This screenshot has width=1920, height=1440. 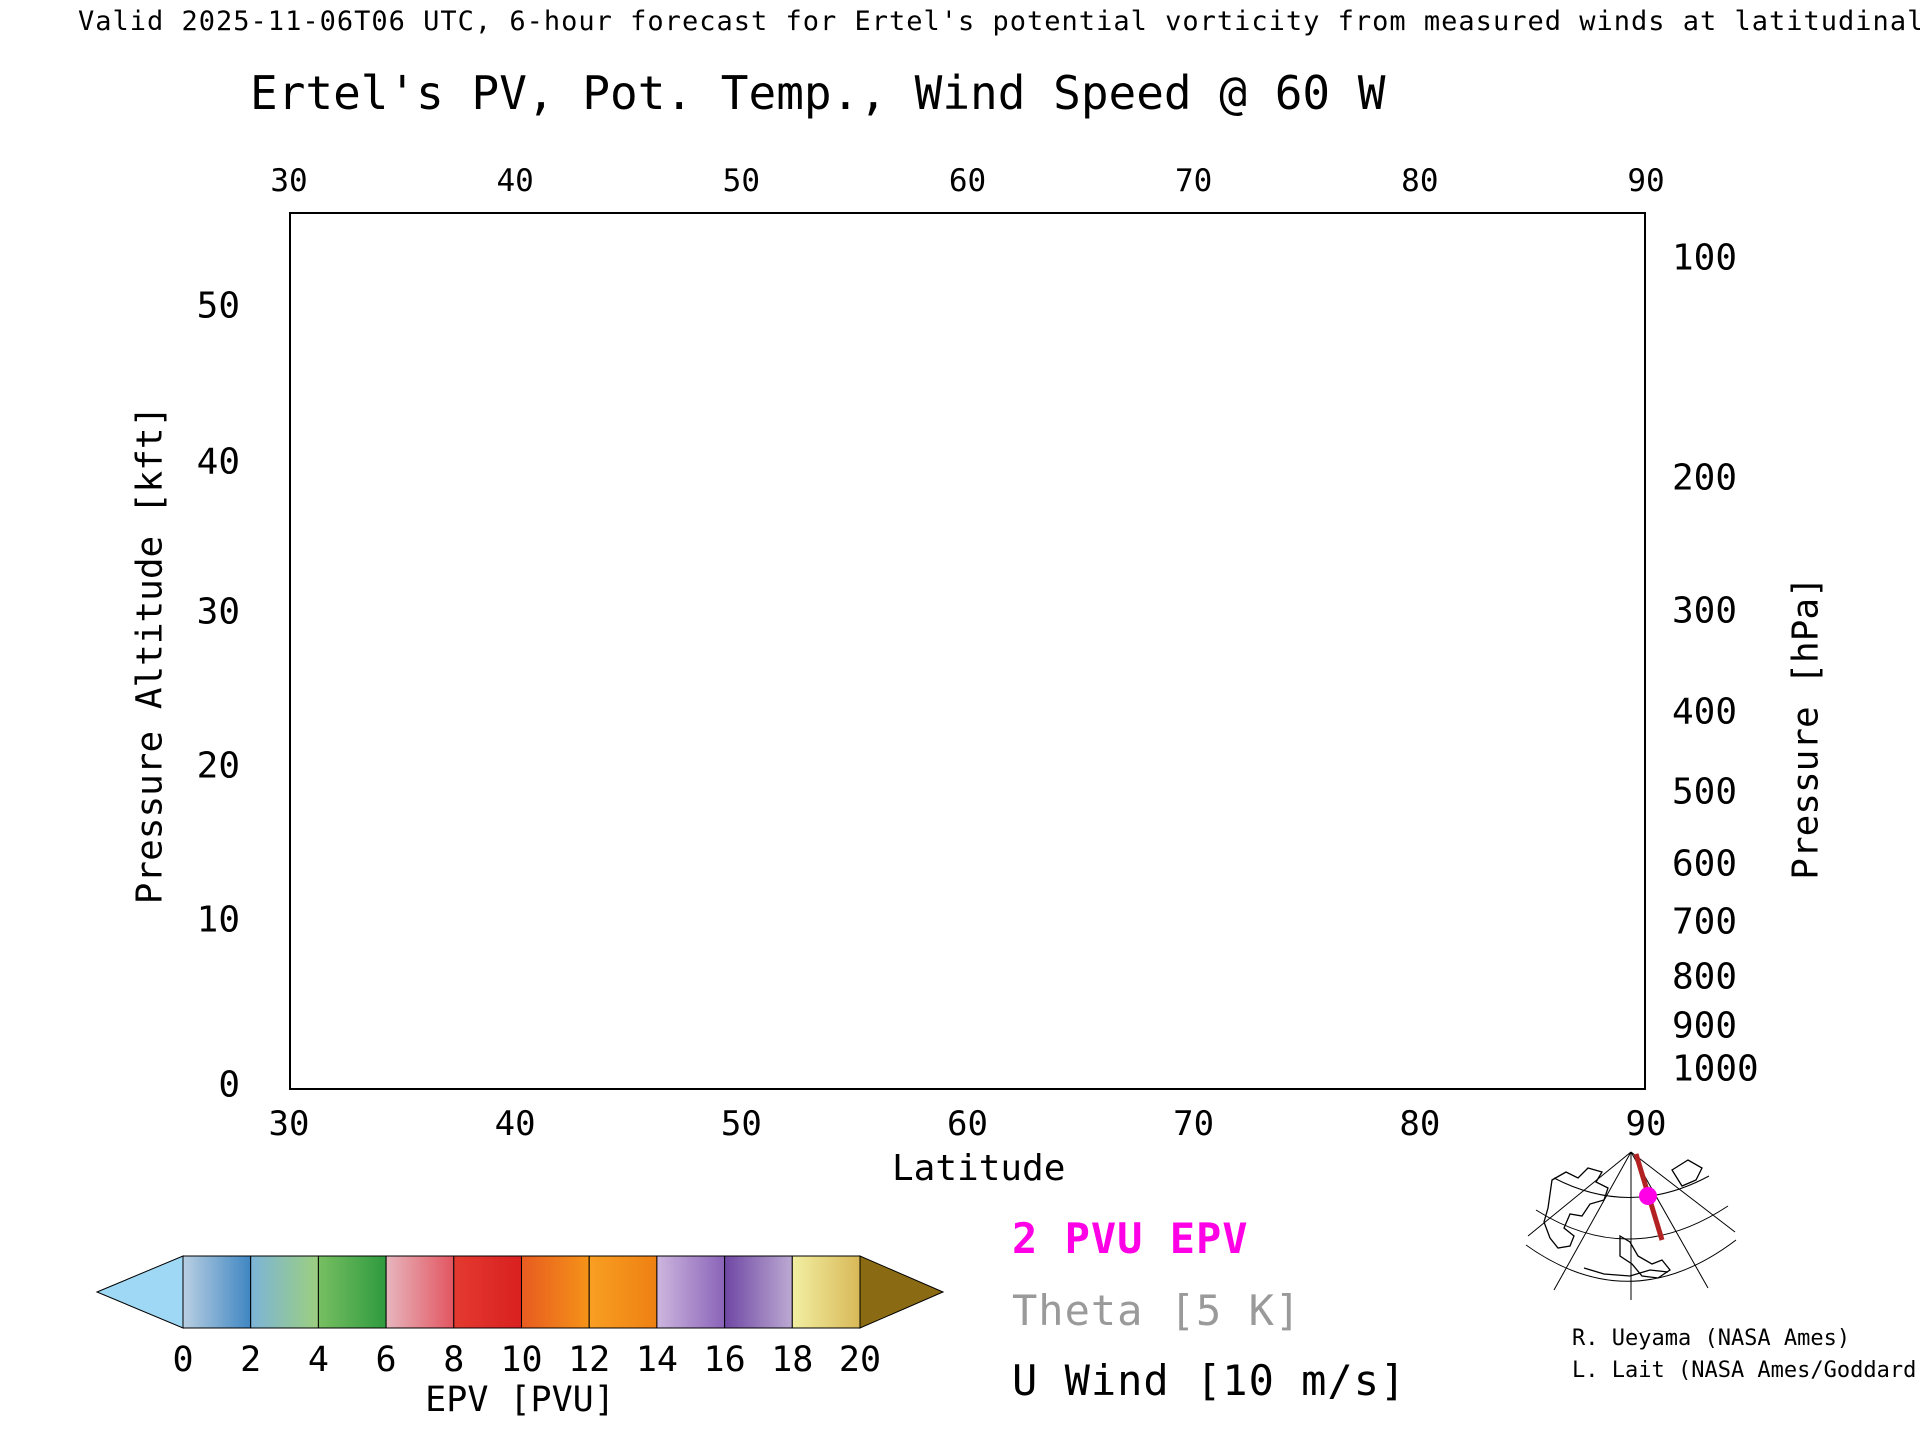 What do you see at coordinates (589, 1360) in the screenshot?
I see `colorbar-tick-label: 12` at bounding box center [589, 1360].